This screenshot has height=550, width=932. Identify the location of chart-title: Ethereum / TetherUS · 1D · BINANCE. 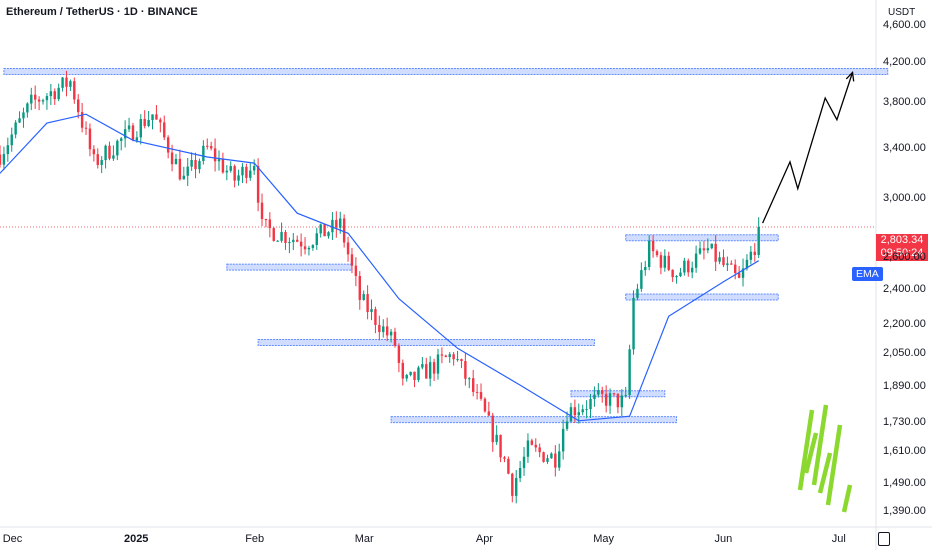
(102, 12).